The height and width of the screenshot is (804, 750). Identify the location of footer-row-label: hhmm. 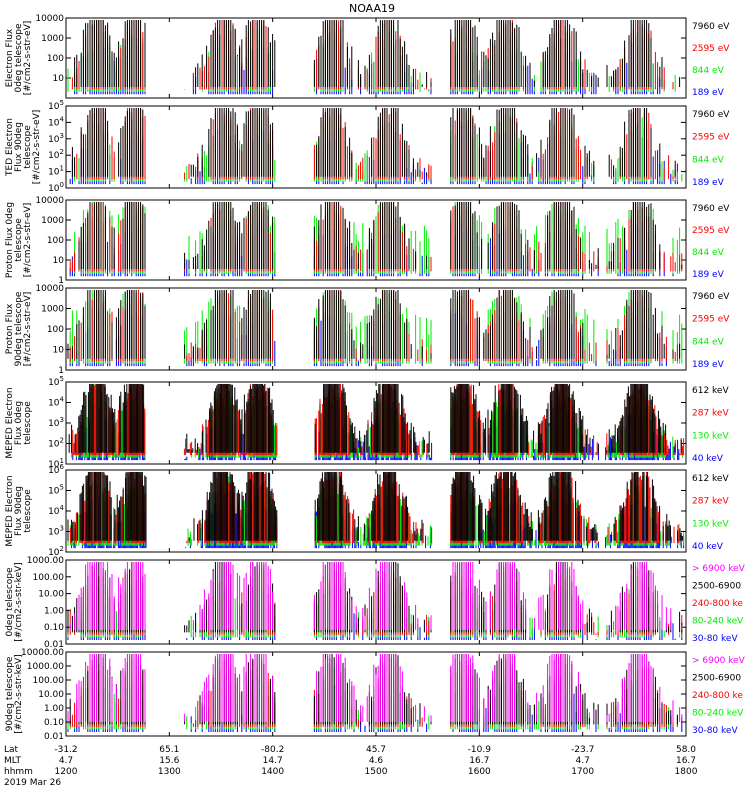
(18, 772).